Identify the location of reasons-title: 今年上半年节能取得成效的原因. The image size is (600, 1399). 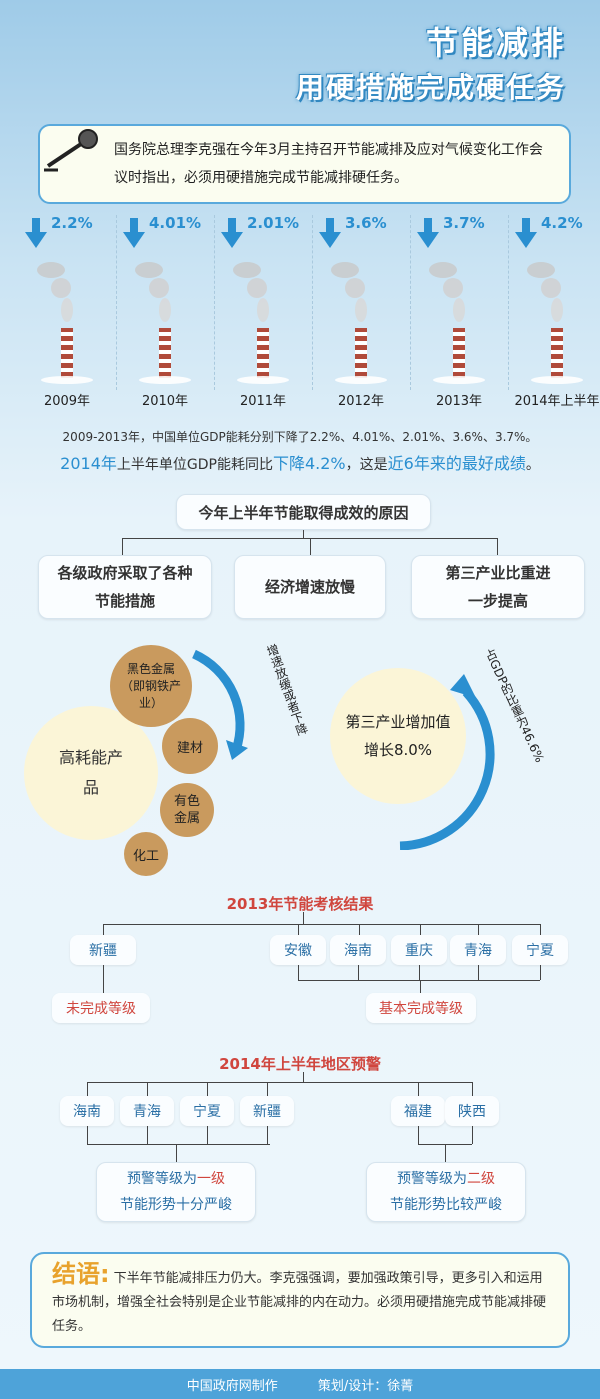
(303, 512).